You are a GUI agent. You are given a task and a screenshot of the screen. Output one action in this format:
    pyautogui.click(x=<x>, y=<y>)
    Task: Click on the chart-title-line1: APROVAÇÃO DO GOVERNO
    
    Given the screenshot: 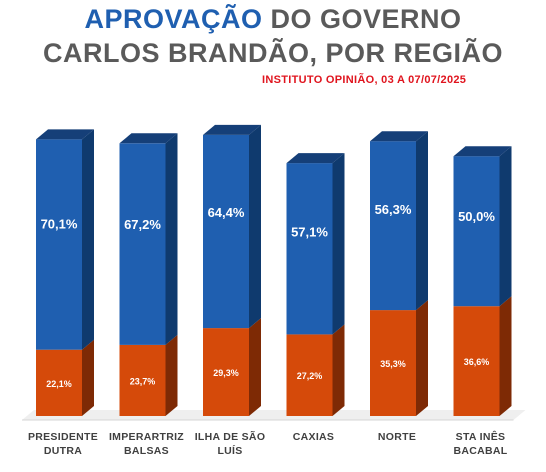 What is the action you would take?
    pyautogui.click(x=273, y=19)
    